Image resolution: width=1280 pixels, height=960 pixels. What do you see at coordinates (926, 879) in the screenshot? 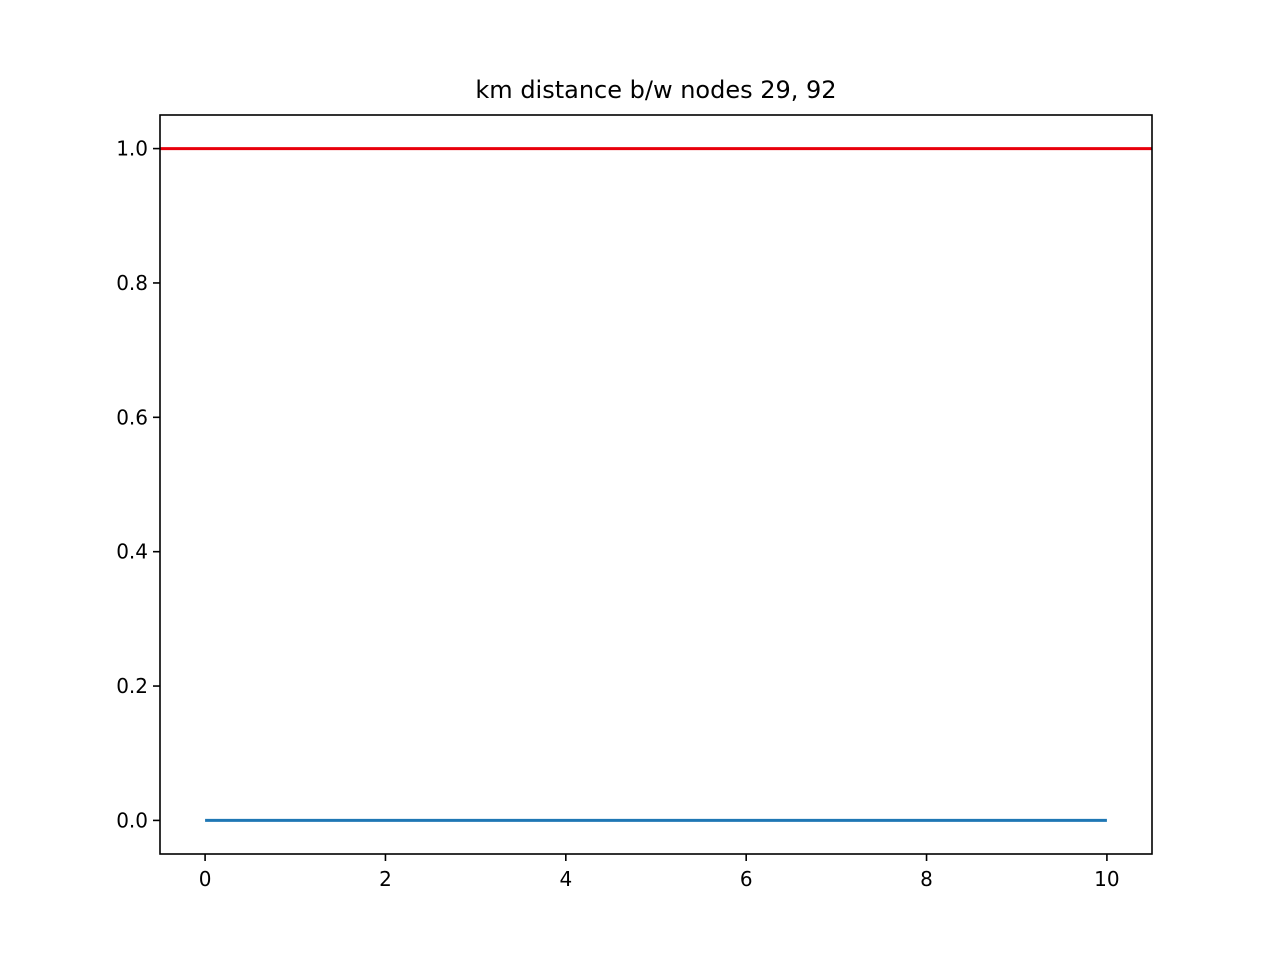
I see `x-tick-label: 8` at bounding box center [926, 879].